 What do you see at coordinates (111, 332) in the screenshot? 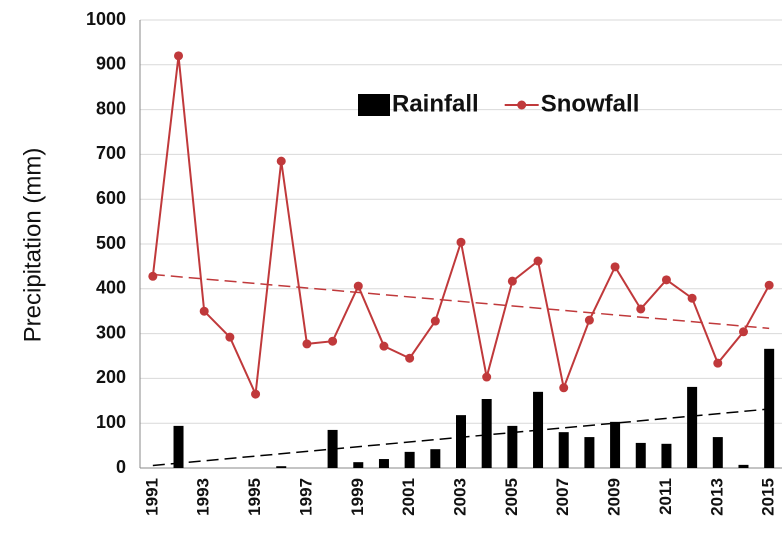
I see `y-tick-label: 300` at bounding box center [111, 332].